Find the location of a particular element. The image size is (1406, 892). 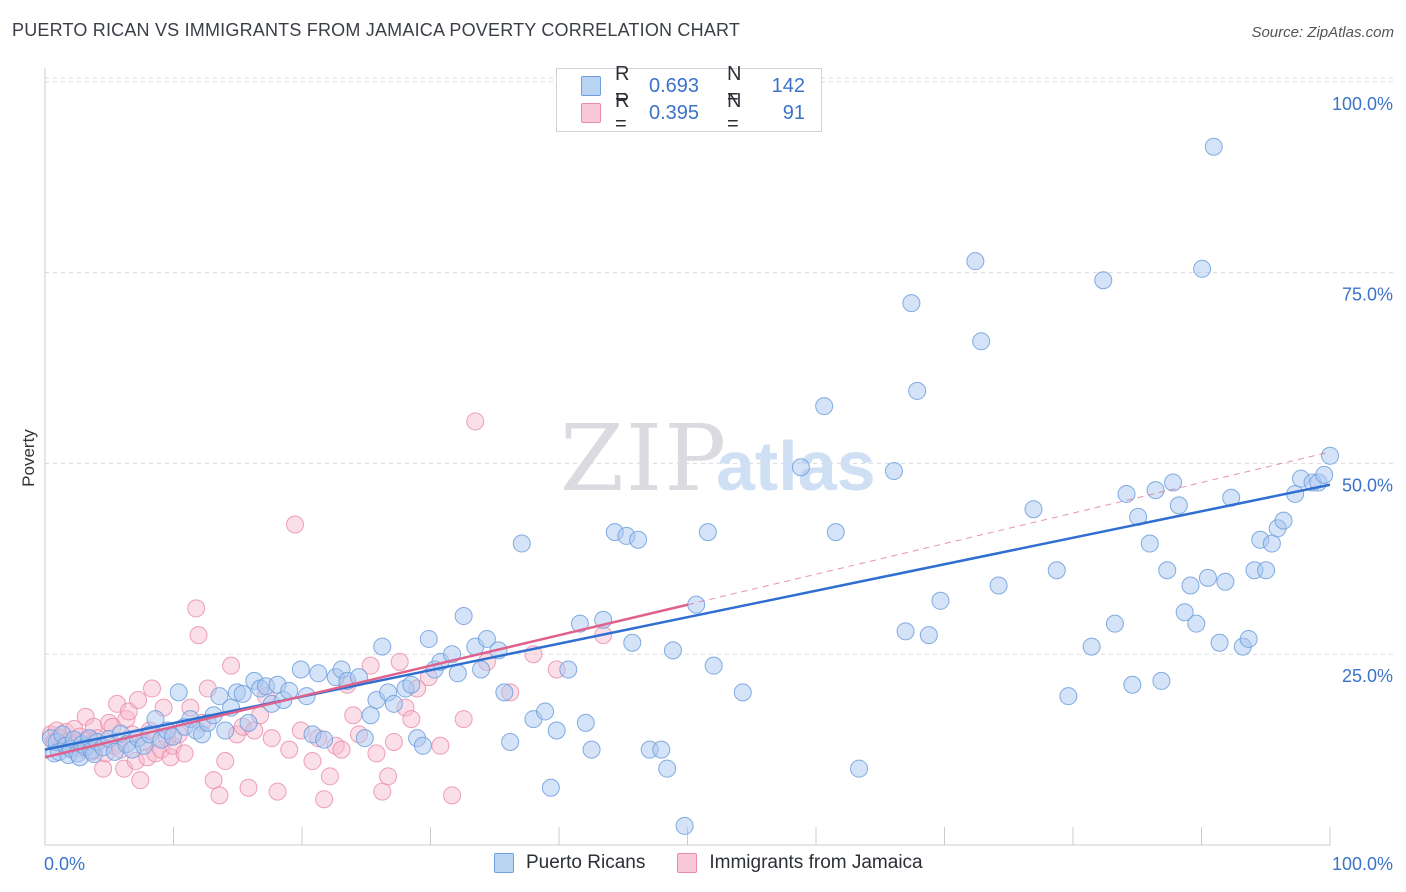

y-axis-label: Poverty is located at coordinates (28, 458).